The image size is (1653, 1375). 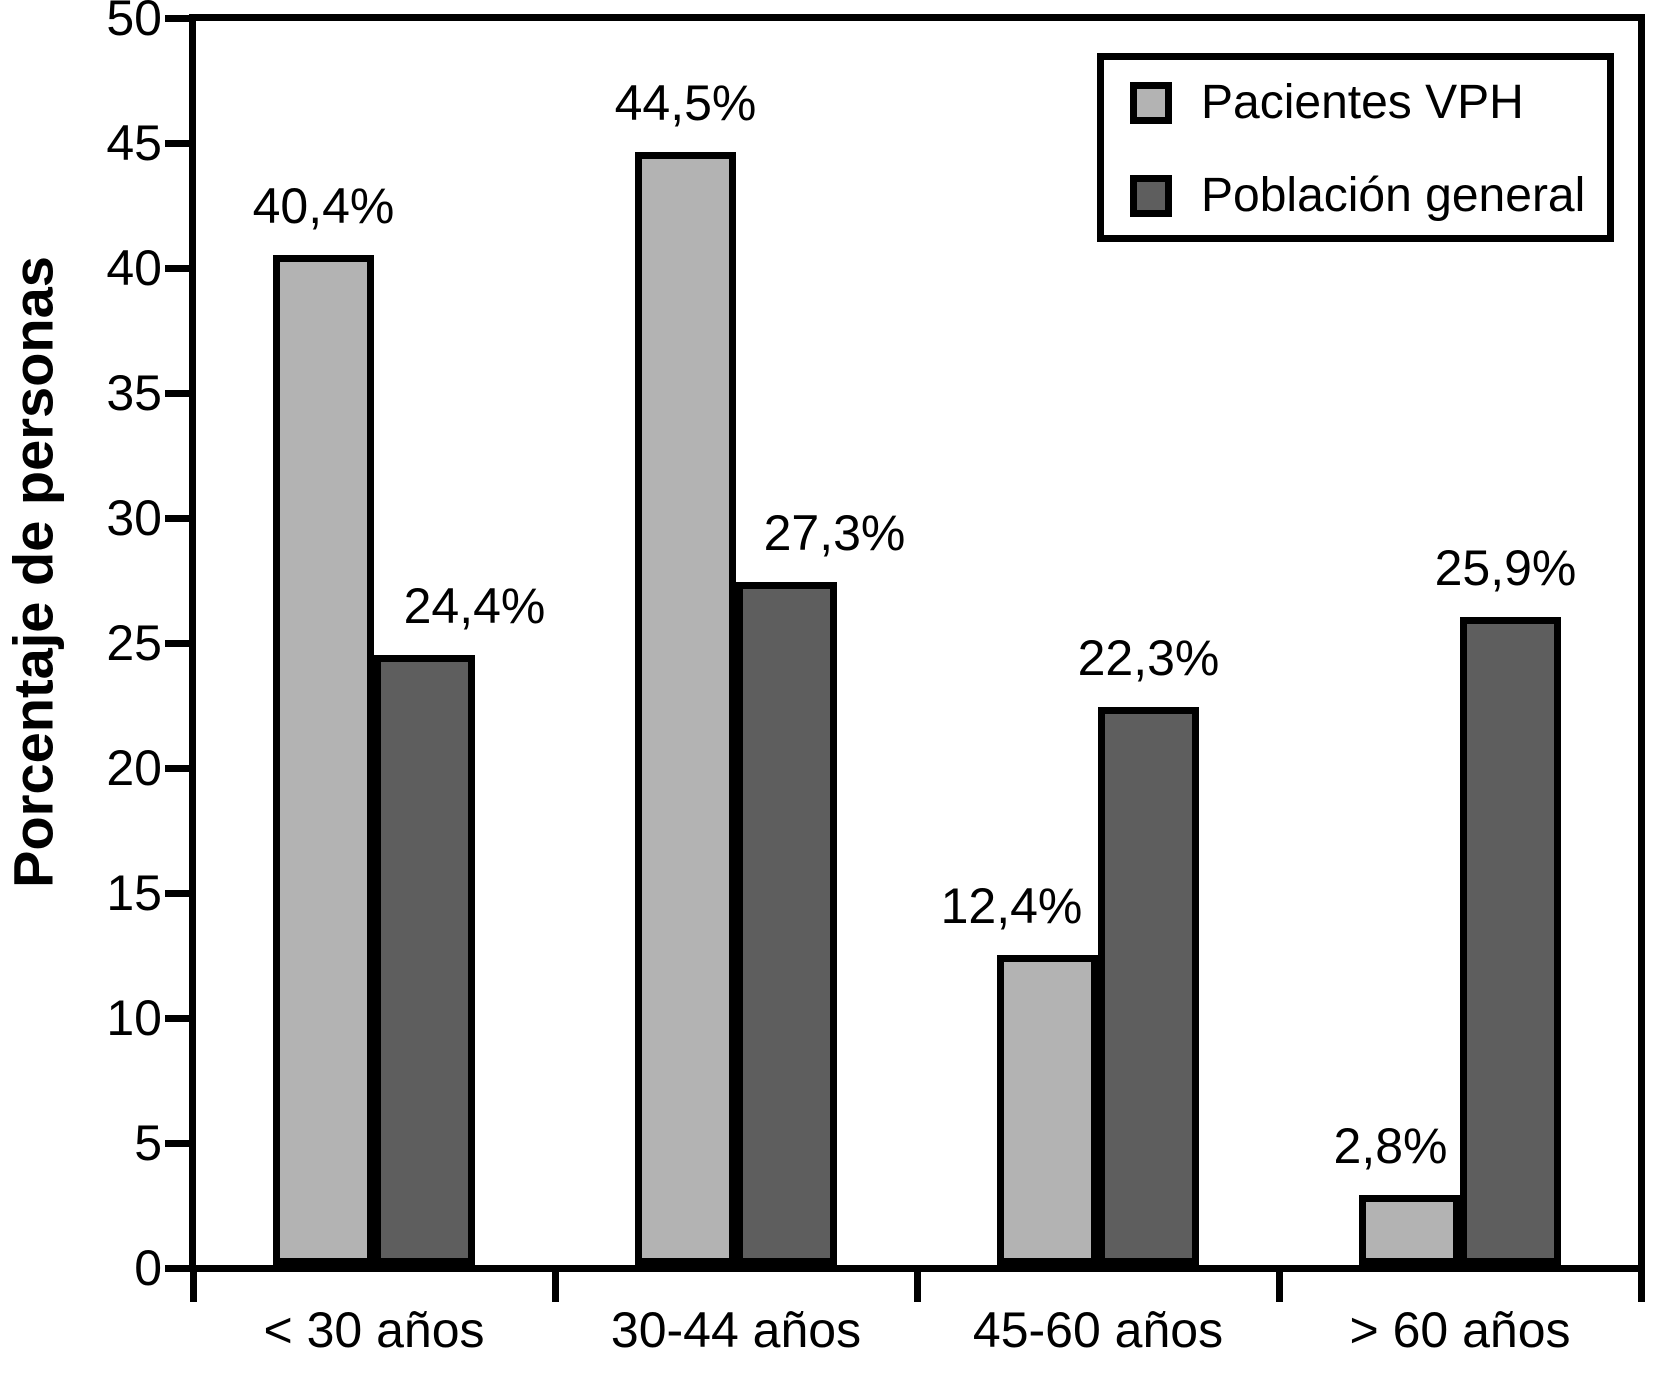 I want to click on legend-label: Pacientes VPH, so click(x=1362, y=102).